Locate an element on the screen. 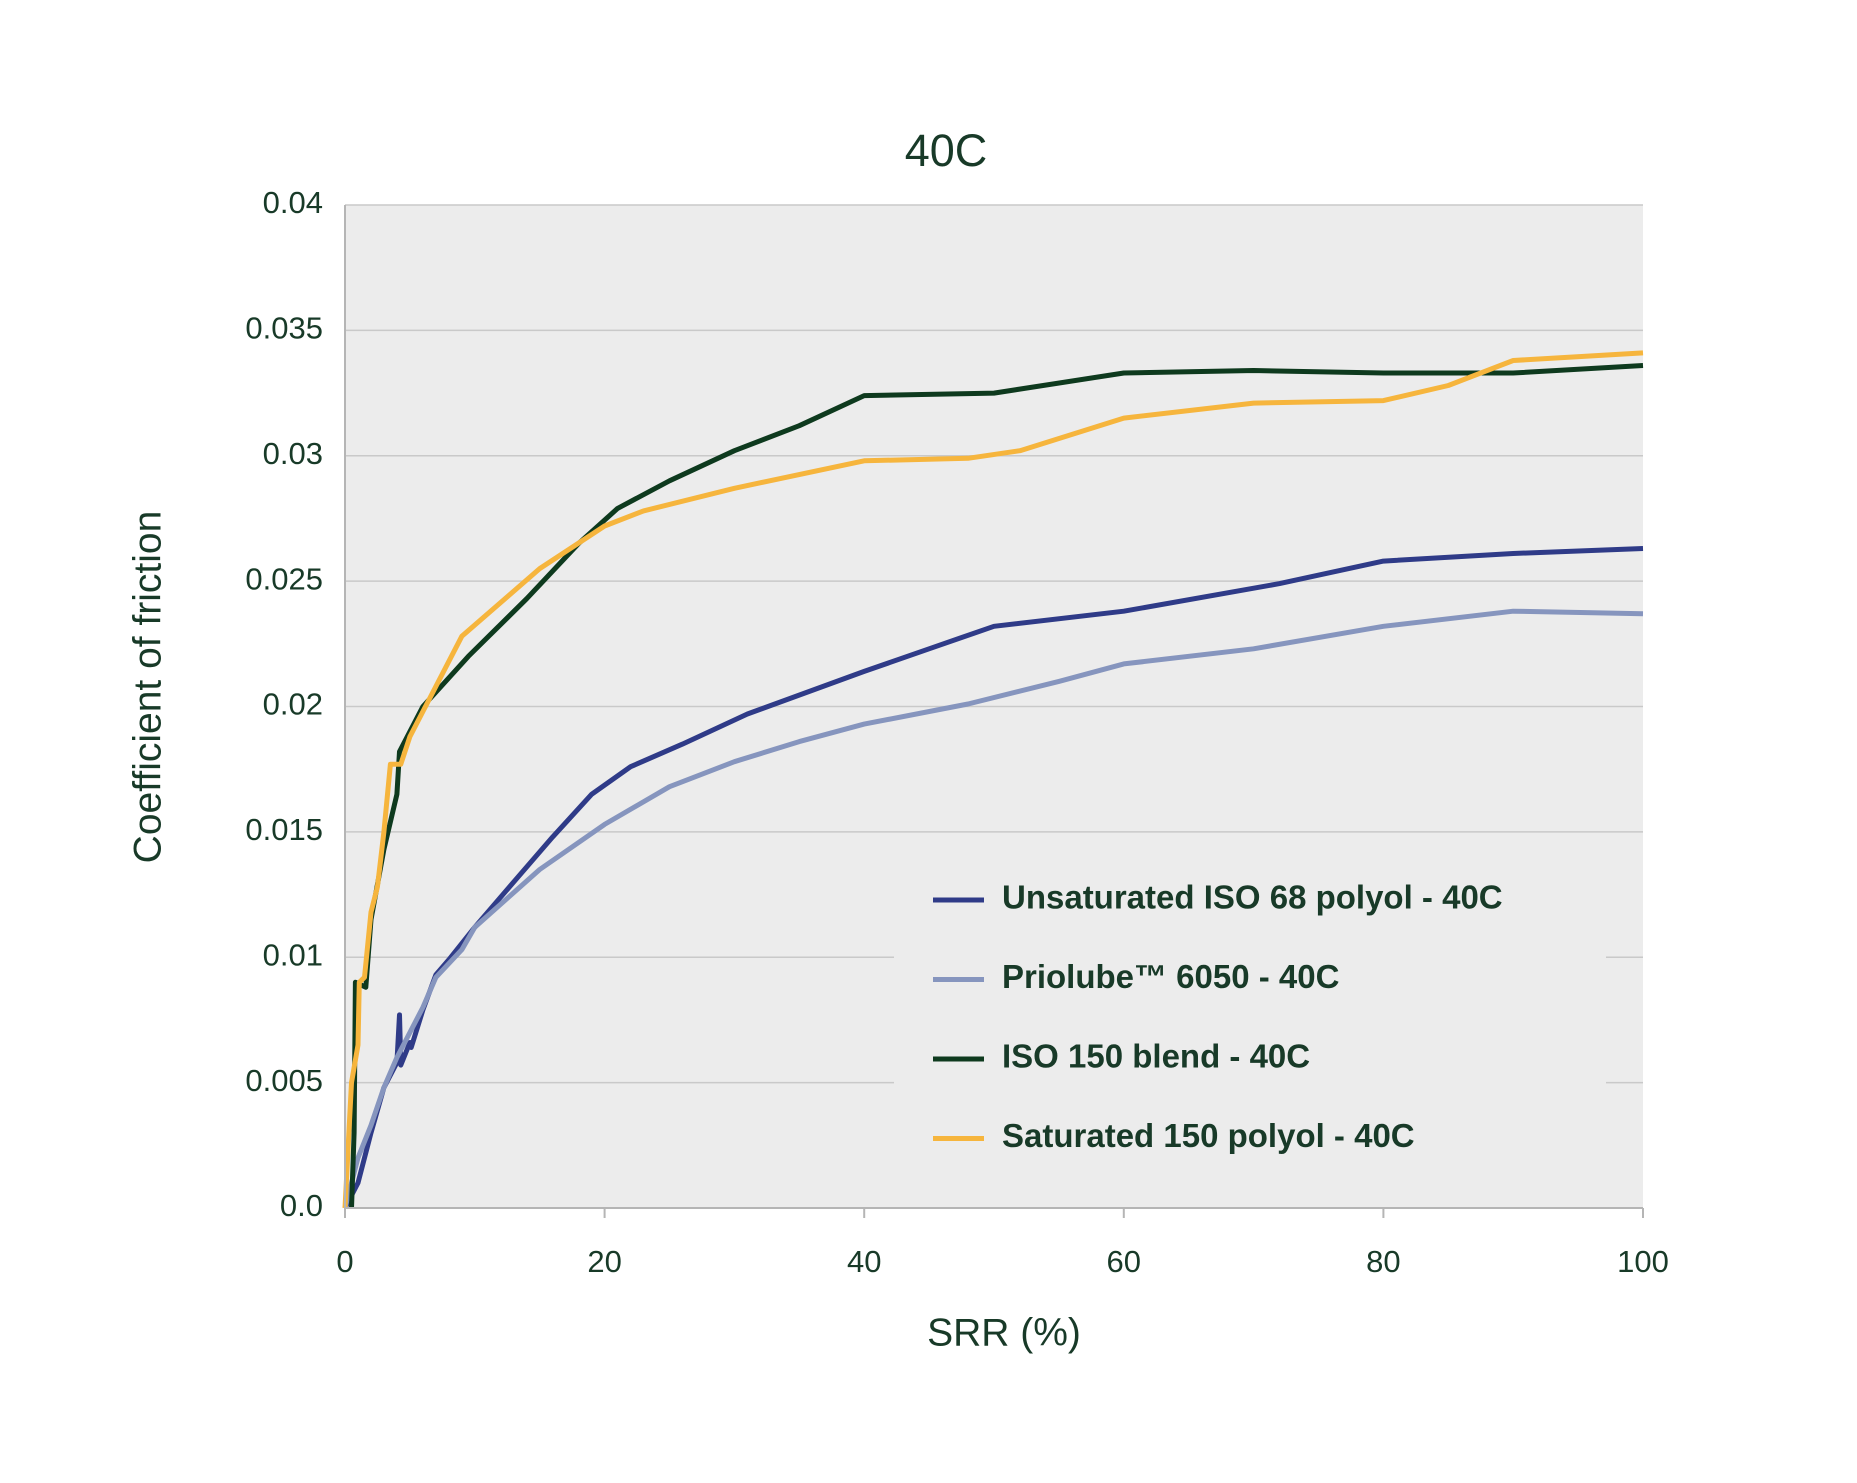  x-tick-label: 20 is located at coordinates (604, 1261).